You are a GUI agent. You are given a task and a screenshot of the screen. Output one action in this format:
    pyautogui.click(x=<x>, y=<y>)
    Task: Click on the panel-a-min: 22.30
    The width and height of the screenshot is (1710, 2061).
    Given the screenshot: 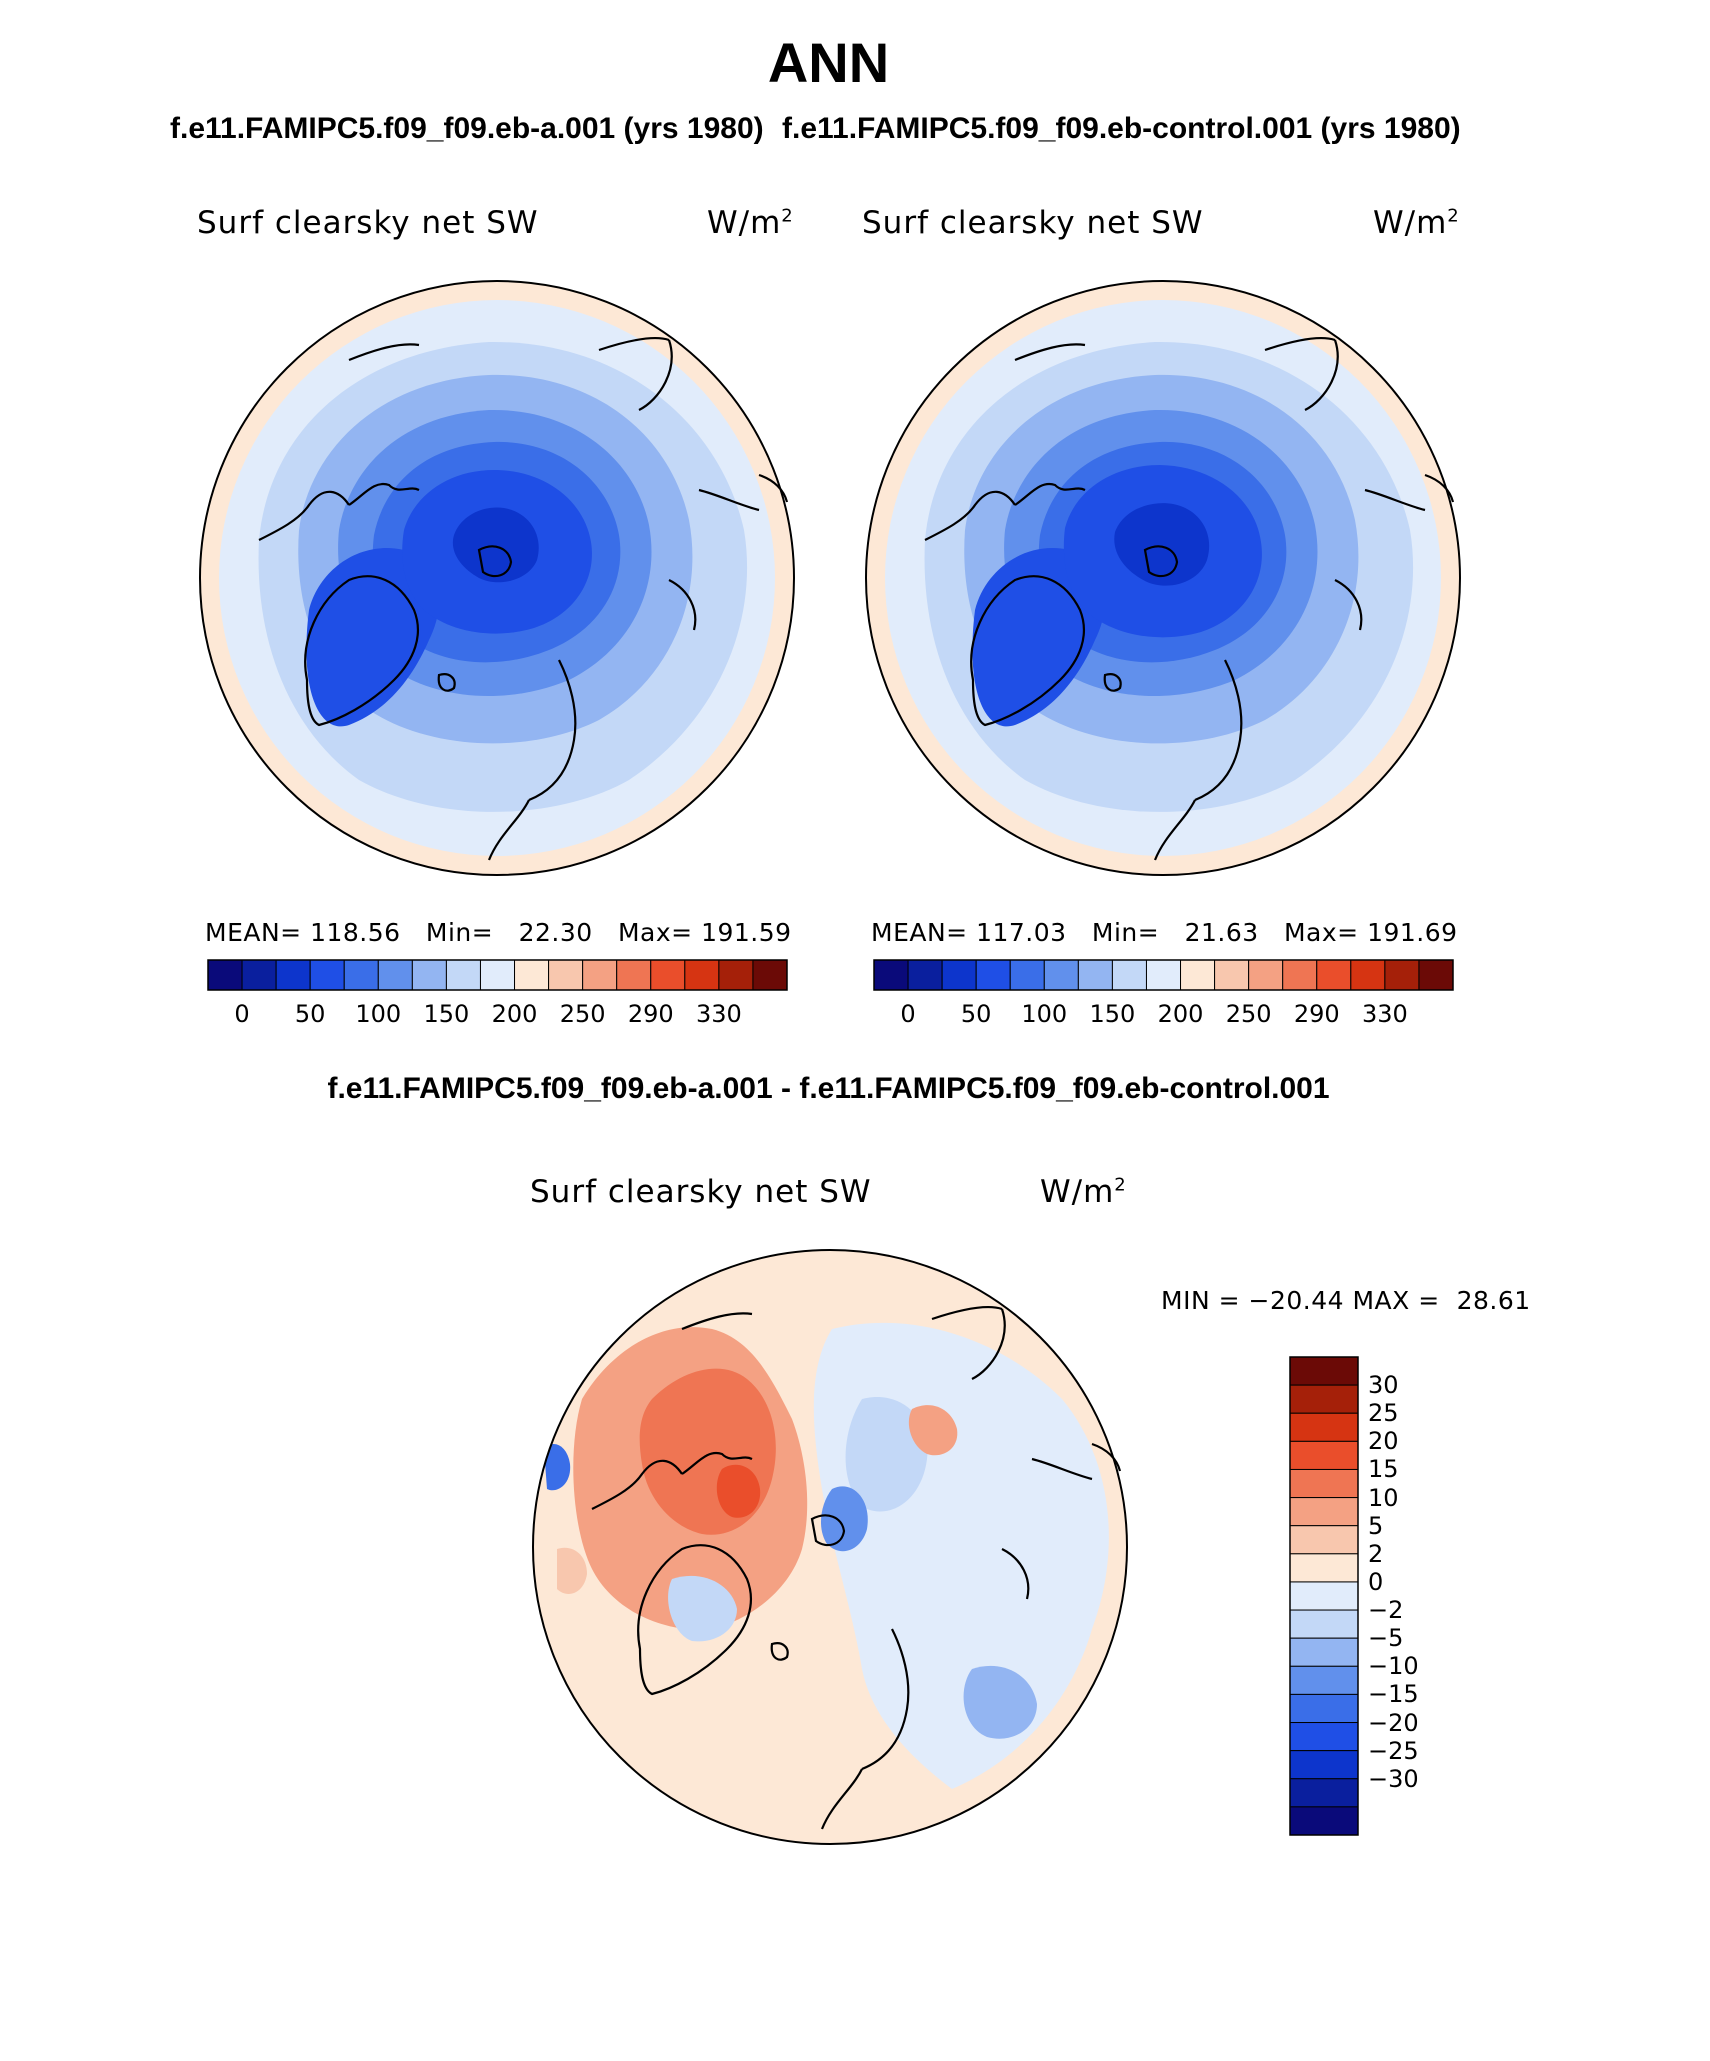 What is the action you would take?
    pyautogui.click(x=555, y=932)
    